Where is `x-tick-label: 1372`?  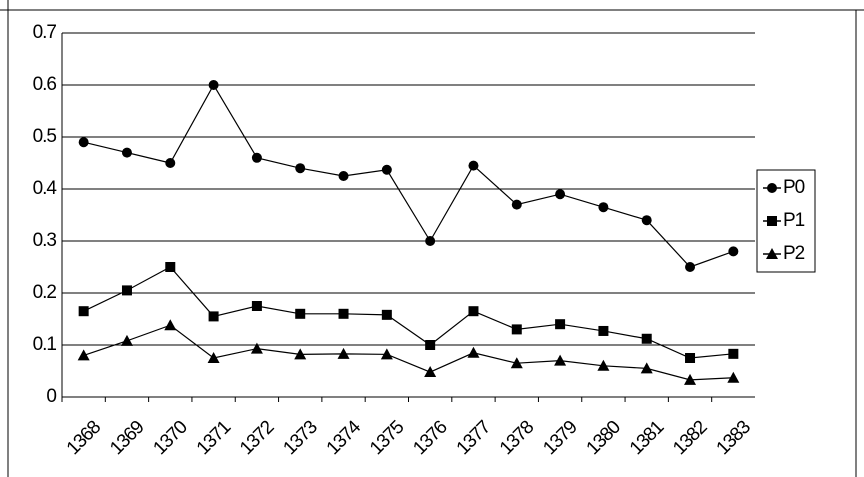 x-tick-label: 1372 is located at coordinates (257, 438).